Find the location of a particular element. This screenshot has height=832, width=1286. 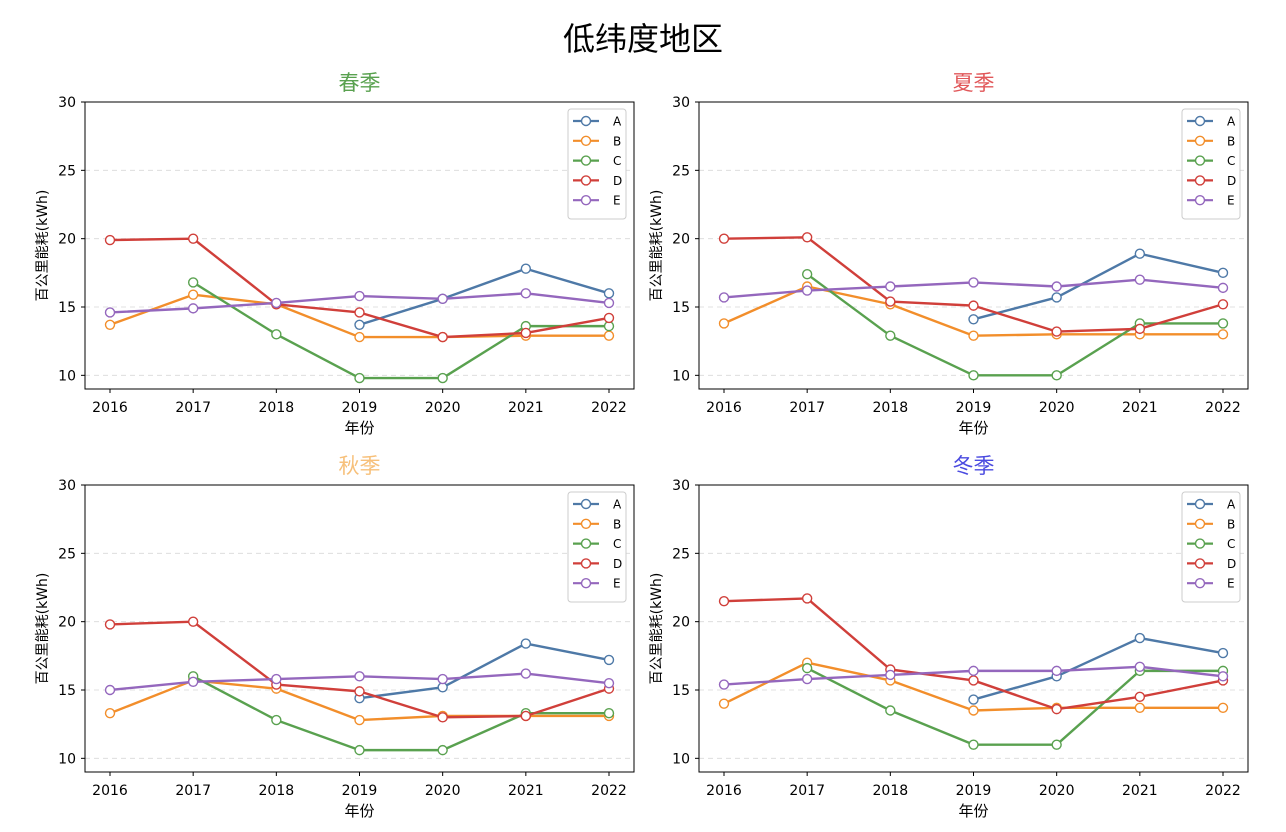

subplot-title: 春季 is located at coordinates (360, 83).